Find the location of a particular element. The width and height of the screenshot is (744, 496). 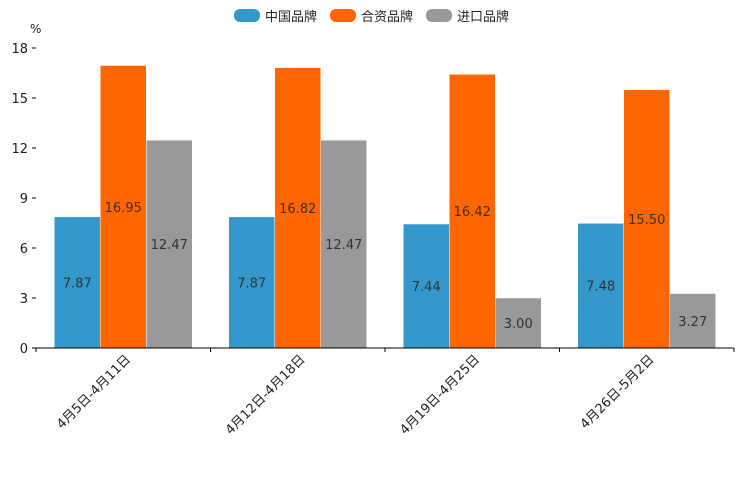

data-label-0-1: 16.95 is located at coordinates (123, 208).